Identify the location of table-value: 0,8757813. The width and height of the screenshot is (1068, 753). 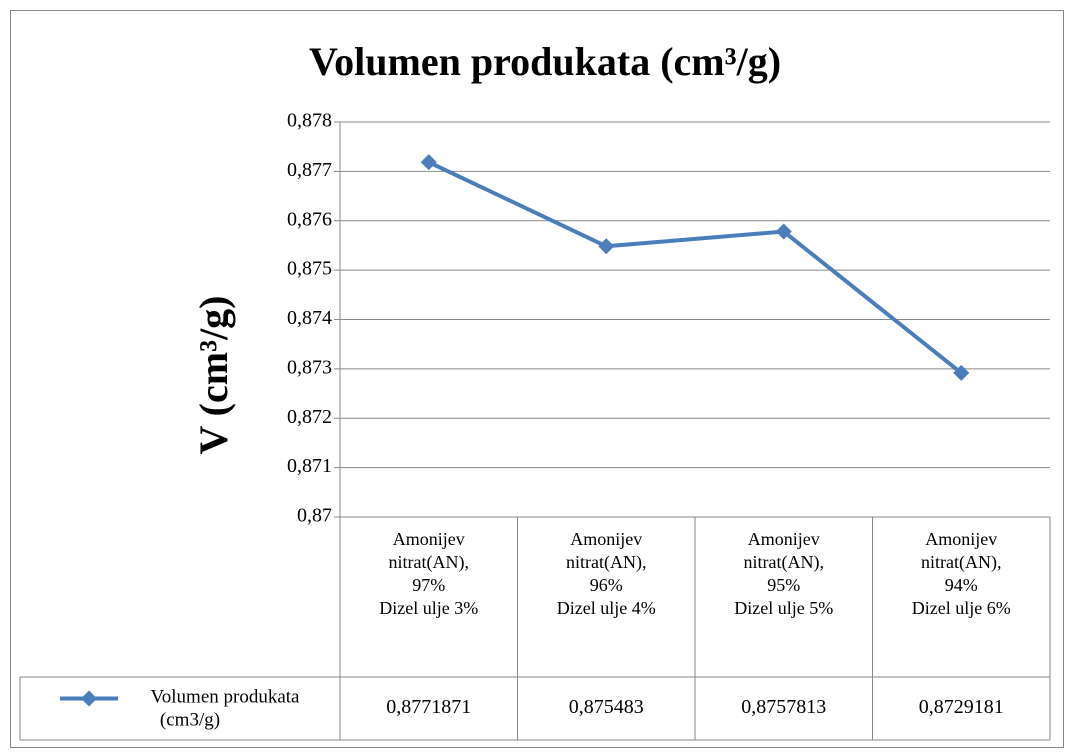
(783, 707).